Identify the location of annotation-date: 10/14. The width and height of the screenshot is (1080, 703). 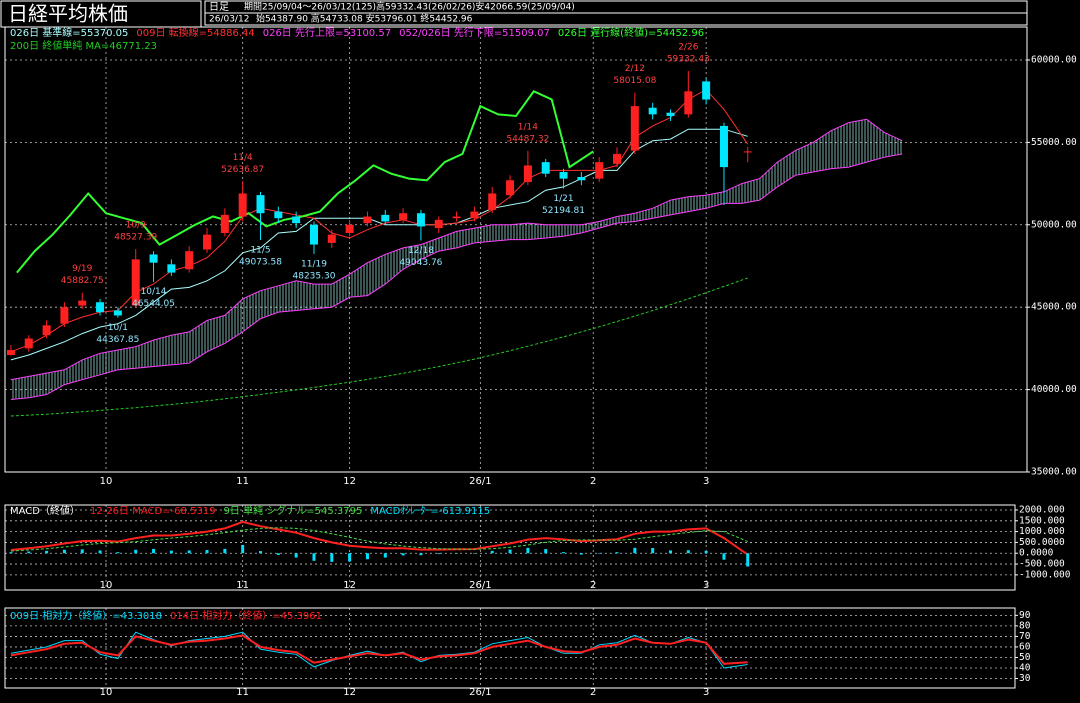
(154, 292).